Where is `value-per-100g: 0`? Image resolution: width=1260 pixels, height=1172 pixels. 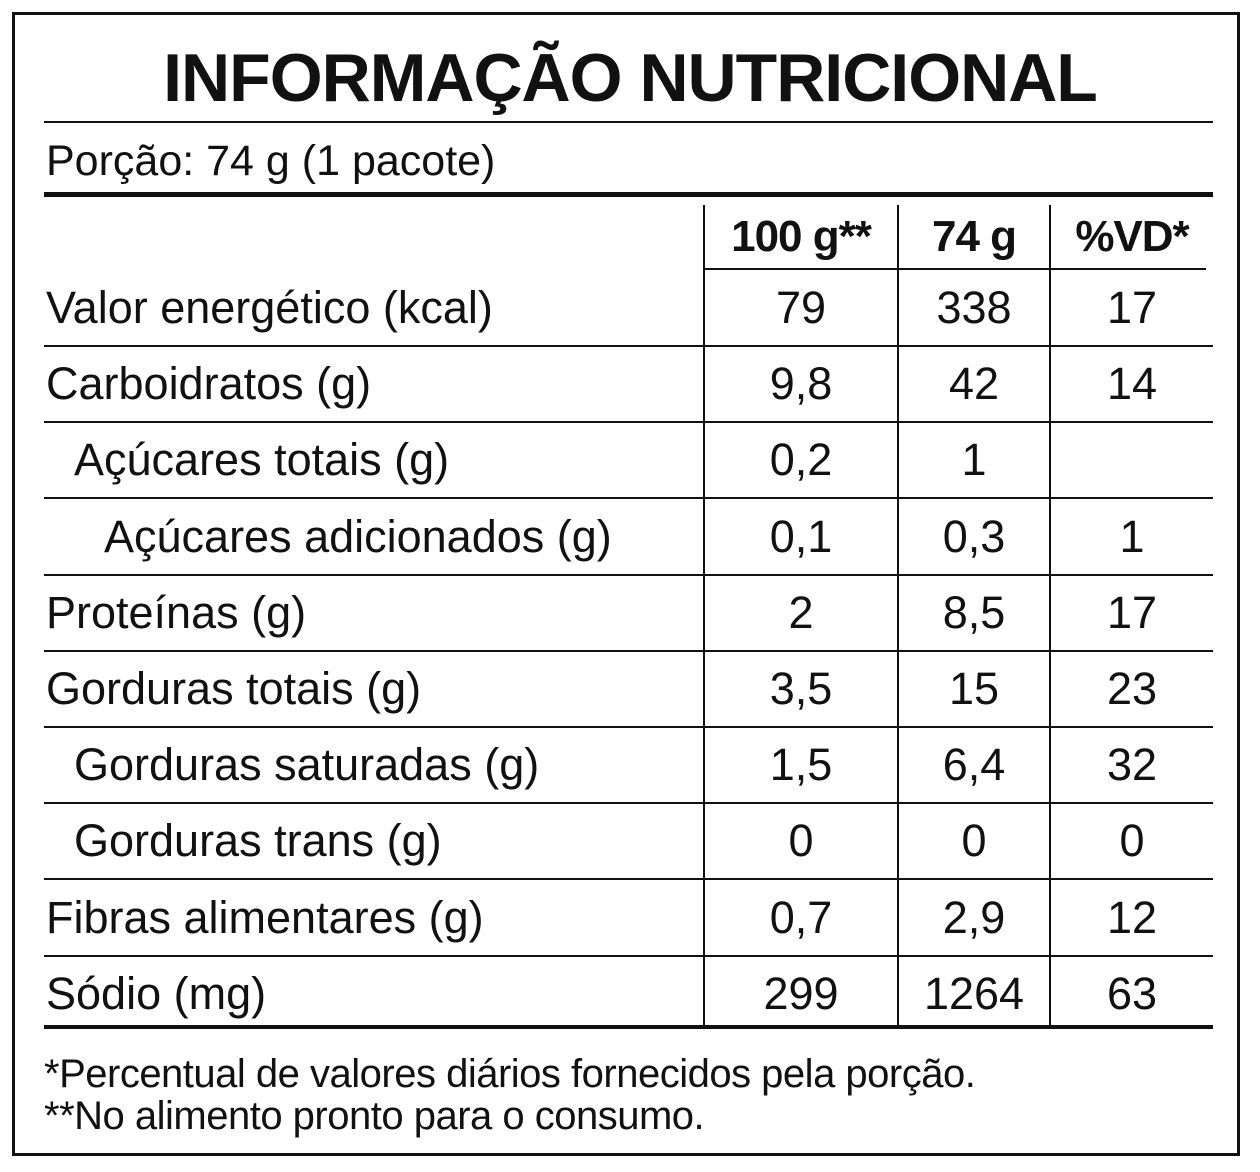 value-per-100g: 0 is located at coordinates (801, 841).